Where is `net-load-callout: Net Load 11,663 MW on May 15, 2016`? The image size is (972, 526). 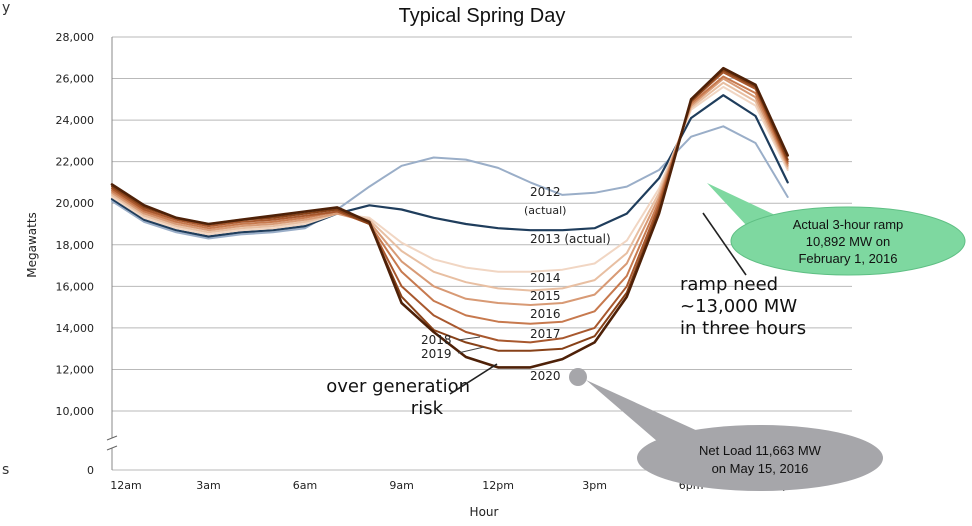 net-load-callout: Net Load 11,663 MW on May 15, 2016 is located at coordinates (726, 429).